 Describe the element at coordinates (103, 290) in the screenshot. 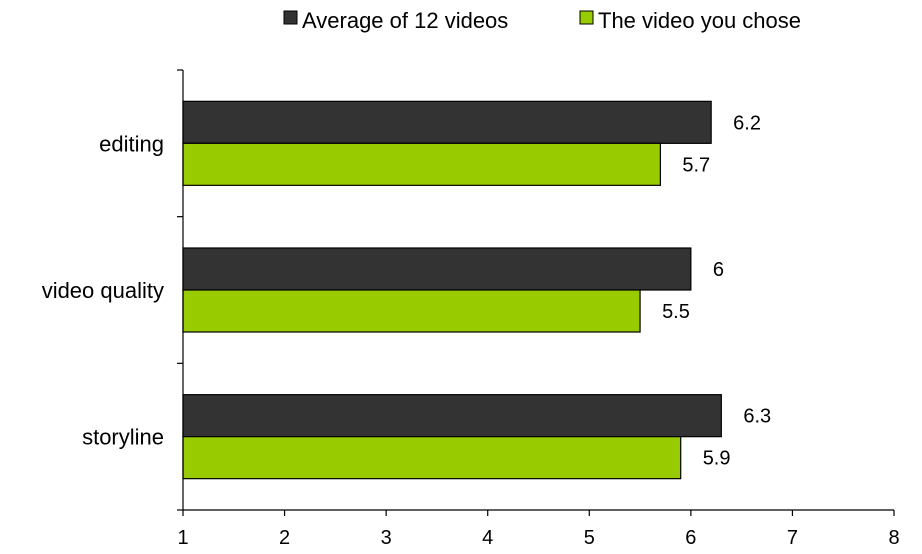

I see `category-label-video-quality: video quality` at that location.